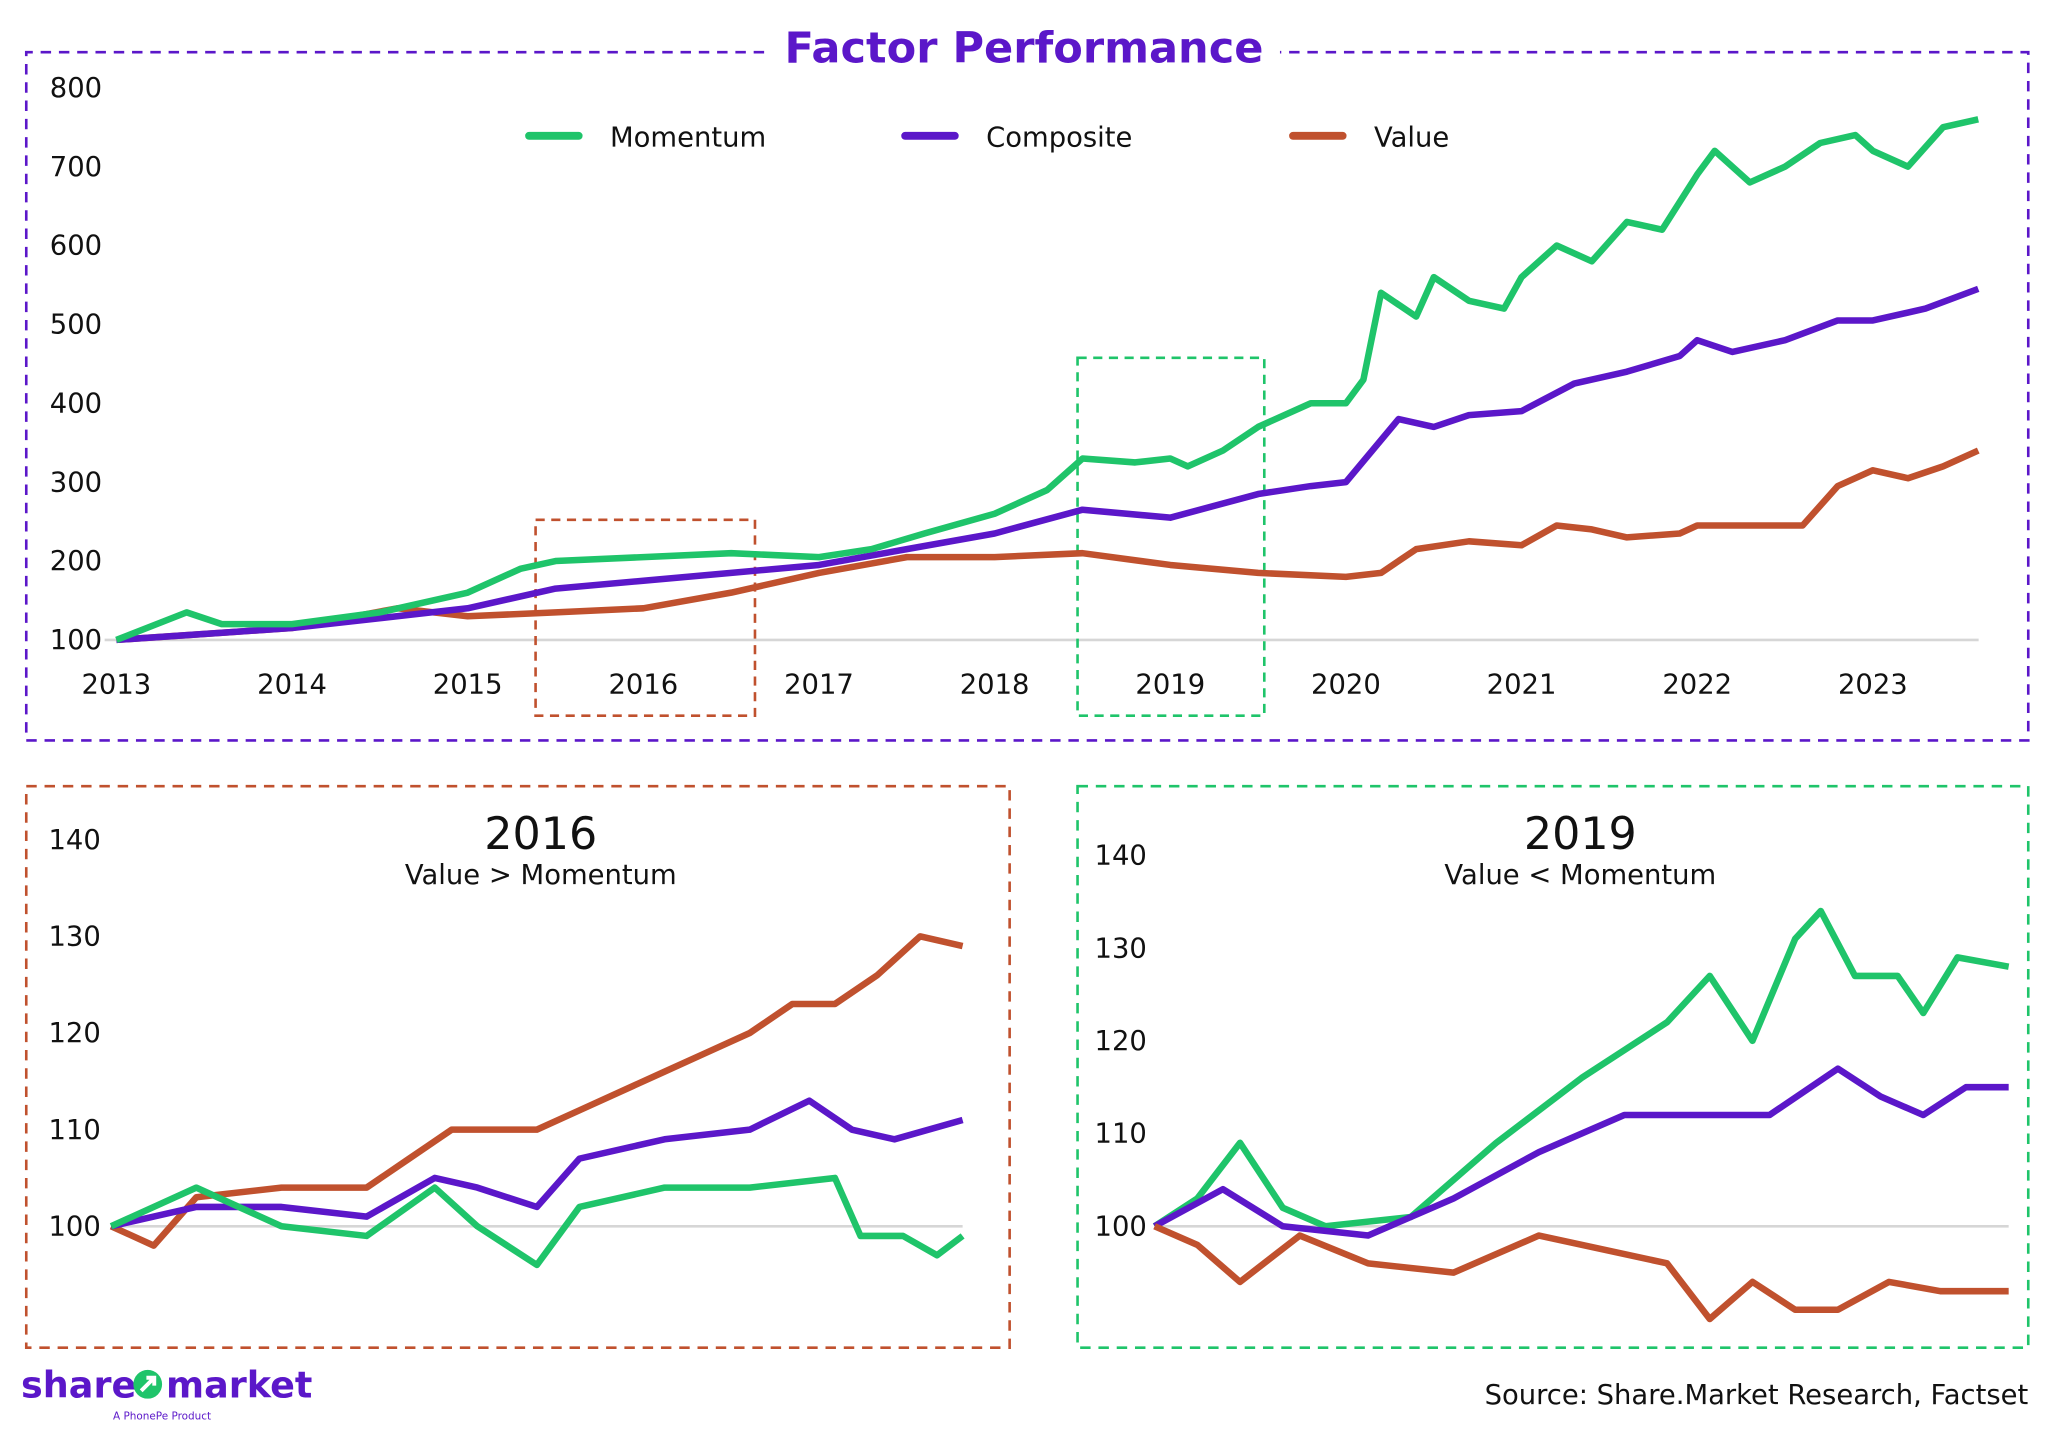 This screenshot has width=2048, height=1430. I want to click on y-tick-label: 800, so click(76, 88).